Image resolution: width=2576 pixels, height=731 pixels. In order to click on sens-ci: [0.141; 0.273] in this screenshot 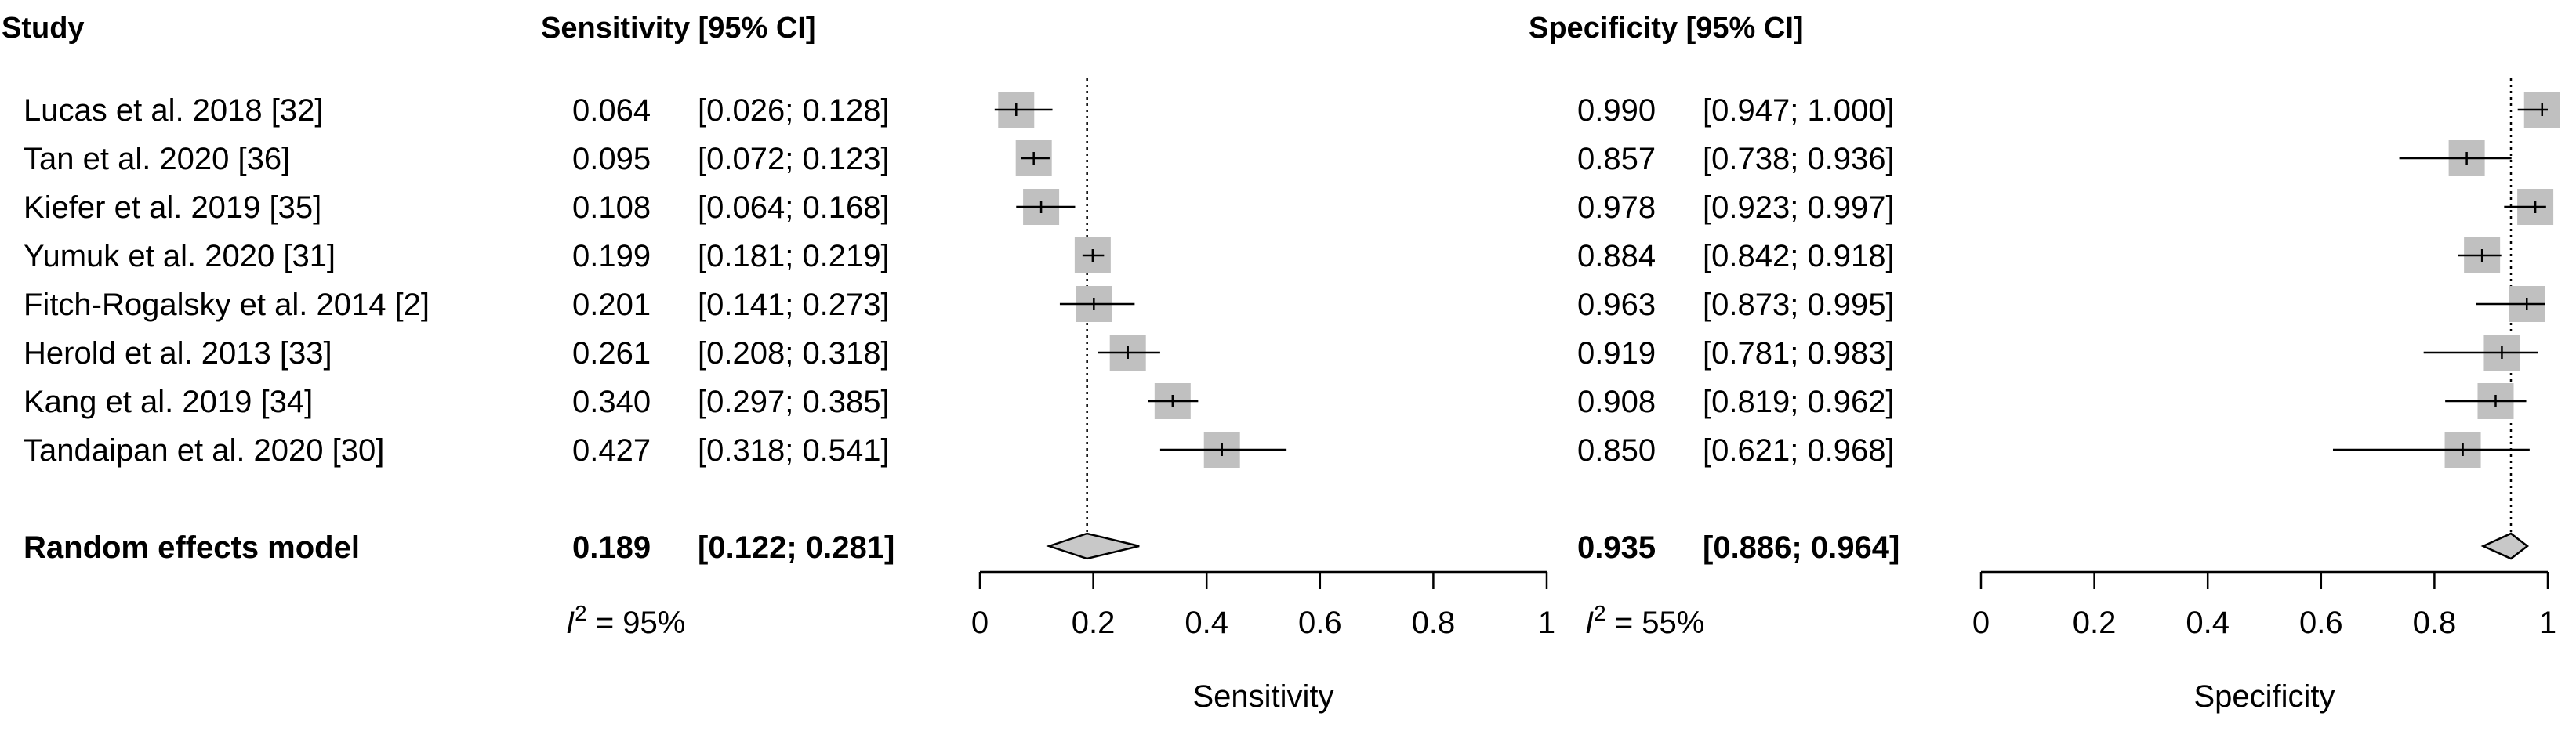, I will do `click(794, 305)`.